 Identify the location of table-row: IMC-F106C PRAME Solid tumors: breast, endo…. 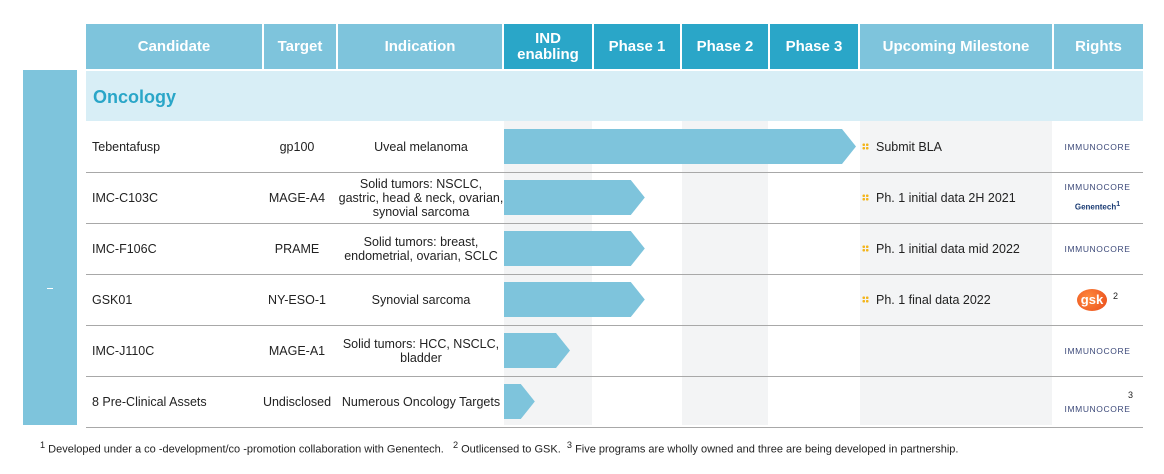
(614, 249).